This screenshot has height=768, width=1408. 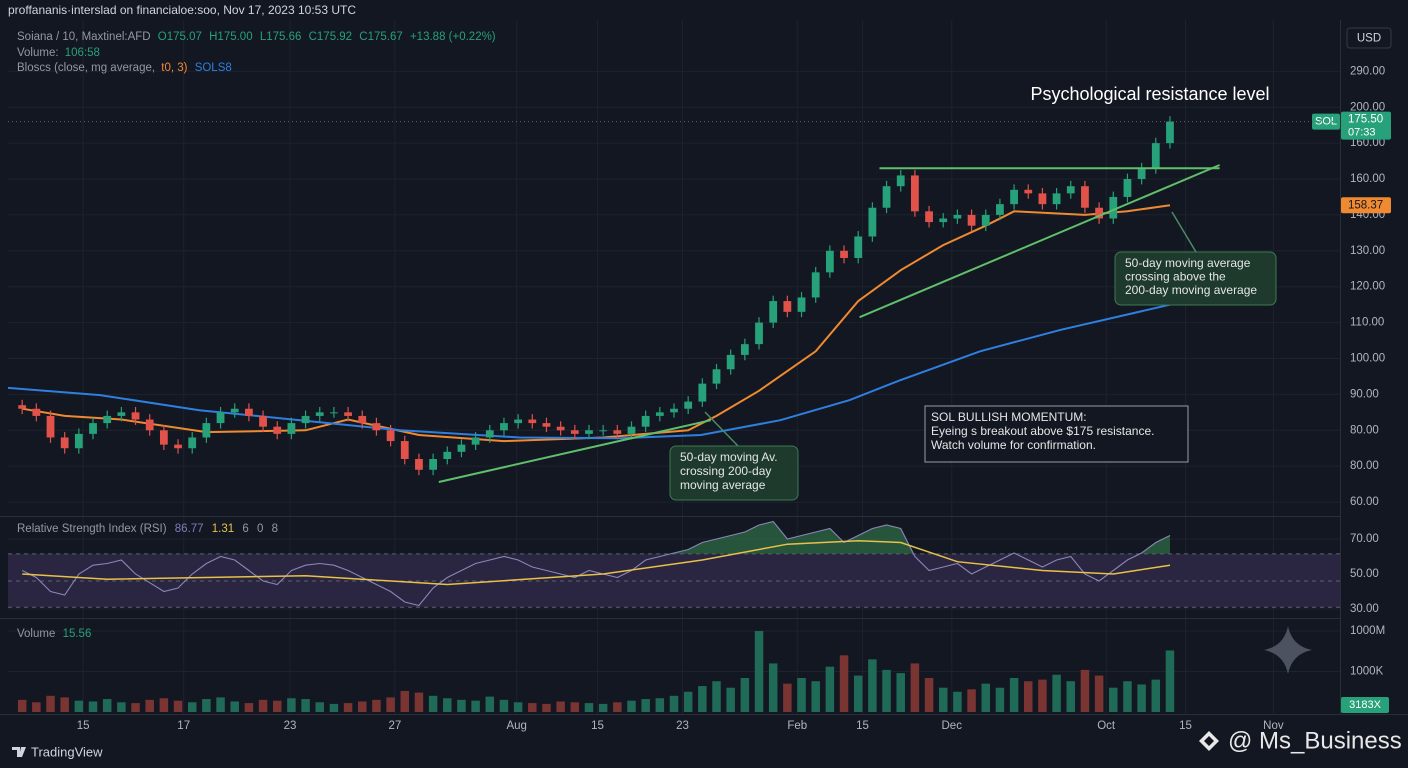 What do you see at coordinates (674, 564) in the screenshot?
I see `rsi-pane` at bounding box center [674, 564].